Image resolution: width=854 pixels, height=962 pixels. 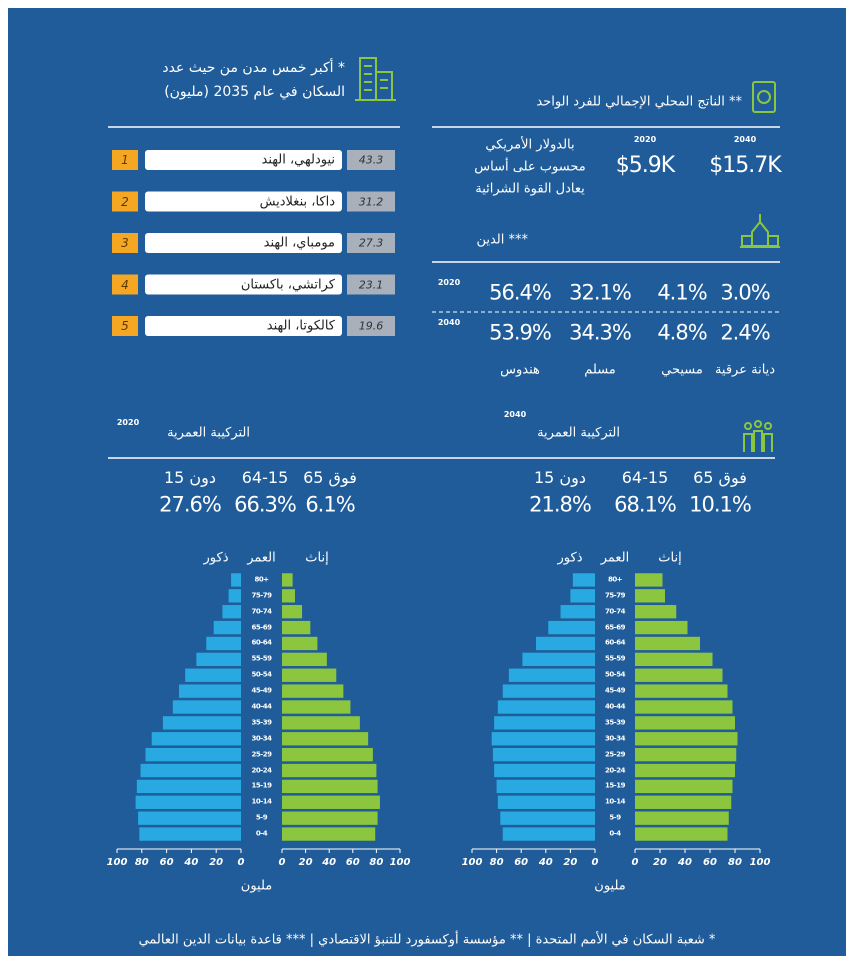 What do you see at coordinates (660, 862) in the screenshot?
I see `x-tick-label: 20` at bounding box center [660, 862].